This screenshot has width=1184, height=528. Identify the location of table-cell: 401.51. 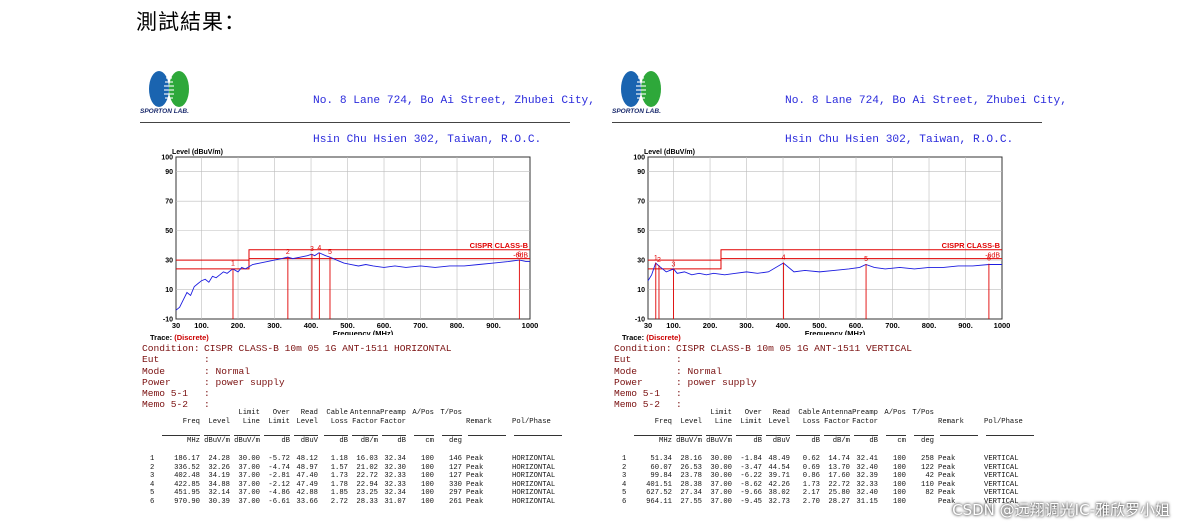
(659, 484).